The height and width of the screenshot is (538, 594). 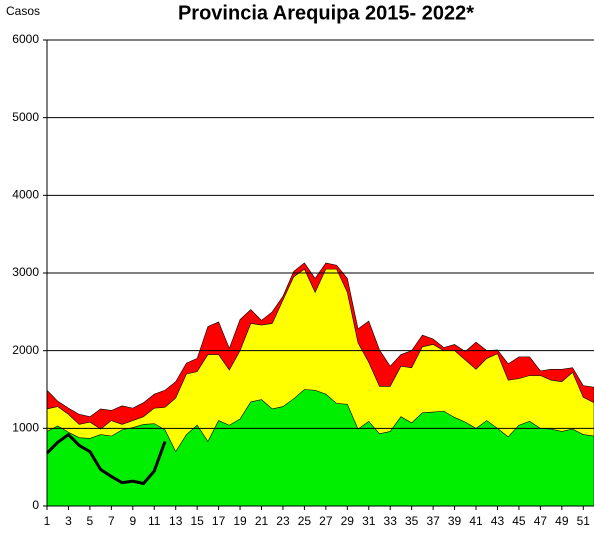 What do you see at coordinates (498, 521) in the screenshot?
I see `x-tick-label: 43` at bounding box center [498, 521].